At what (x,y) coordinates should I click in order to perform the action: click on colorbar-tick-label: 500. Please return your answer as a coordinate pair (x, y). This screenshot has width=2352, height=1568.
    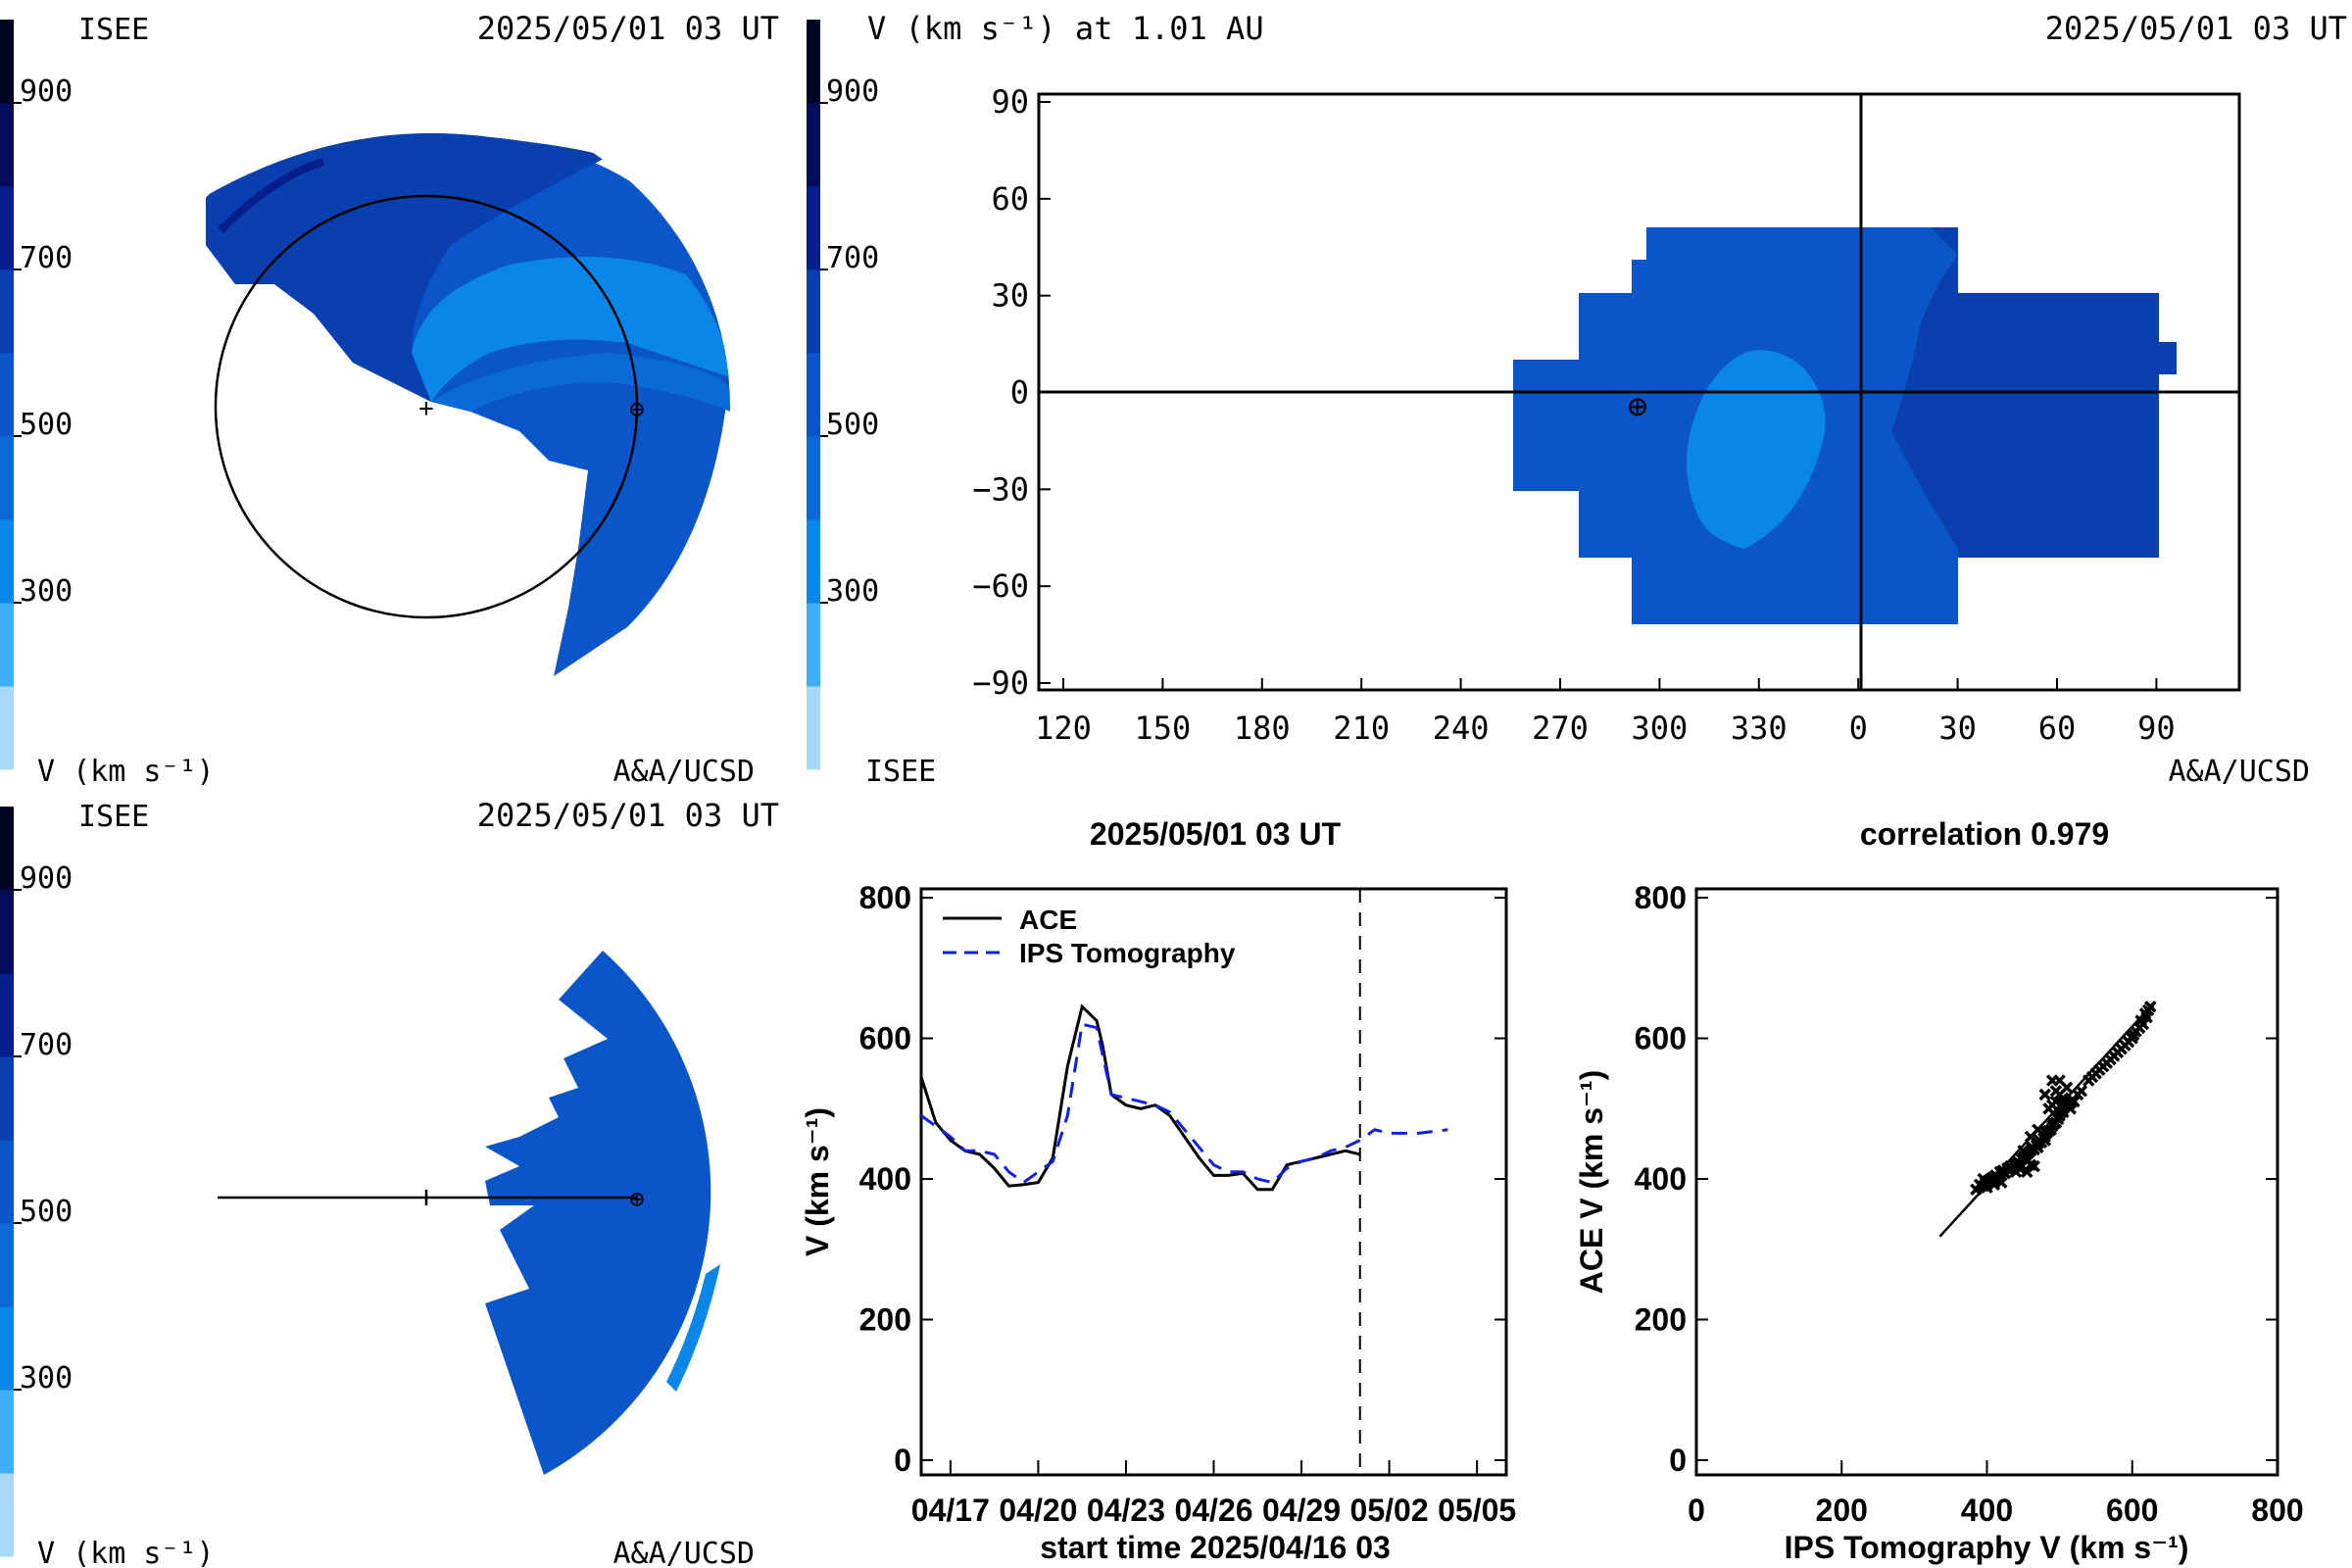
    Looking at the image, I should click on (852, 425).